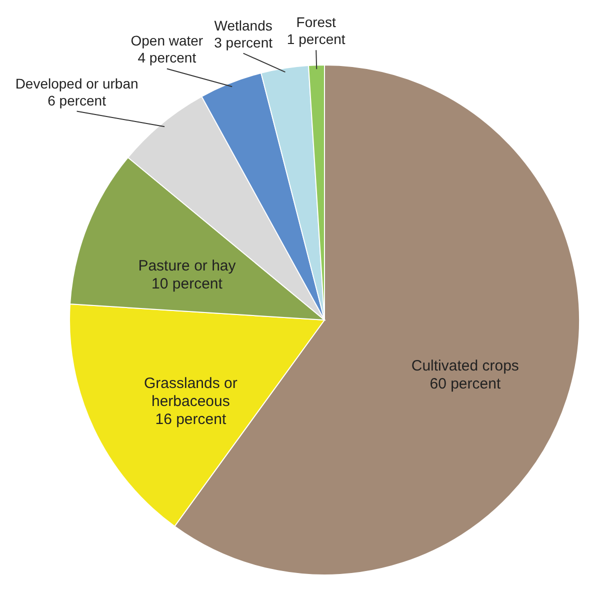  Describe the element at coordinates (191, 392) in the screenshot. I see `slice-label: Grasslands or herbaceous` at that location.